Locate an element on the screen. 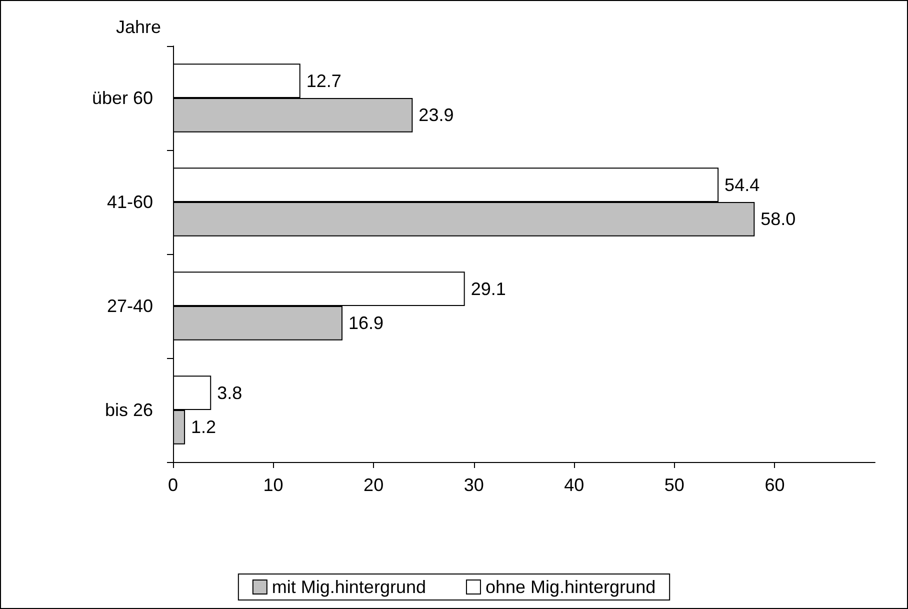  x-tick-label: 40 is located at coordinates (574, 485).